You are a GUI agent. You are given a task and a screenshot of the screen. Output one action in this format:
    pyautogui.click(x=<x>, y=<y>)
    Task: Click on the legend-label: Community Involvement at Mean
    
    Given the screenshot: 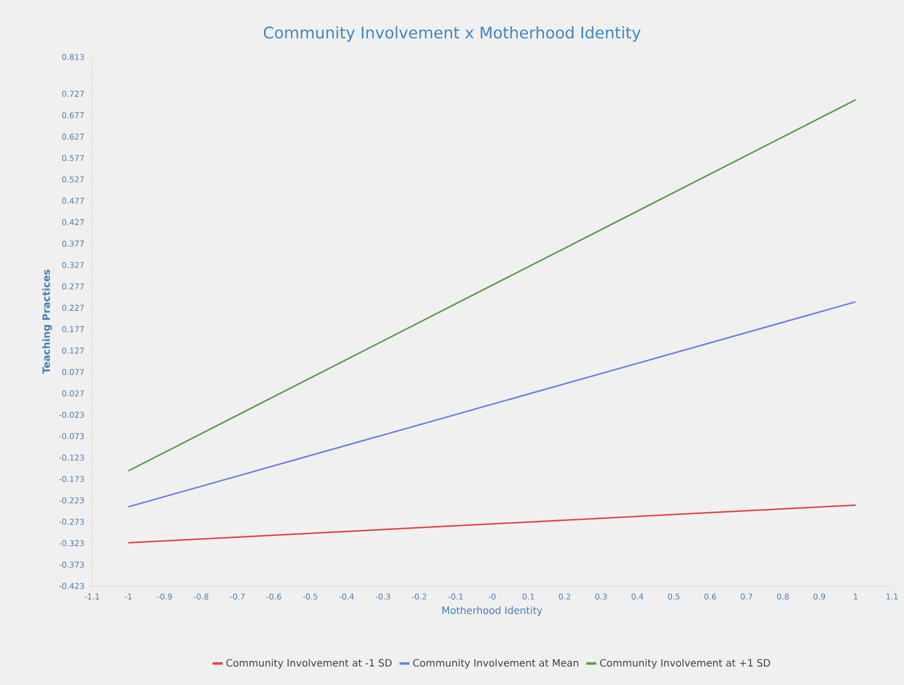 What is the action you would take?
    pyautogui.click(x=495, y=663)
    